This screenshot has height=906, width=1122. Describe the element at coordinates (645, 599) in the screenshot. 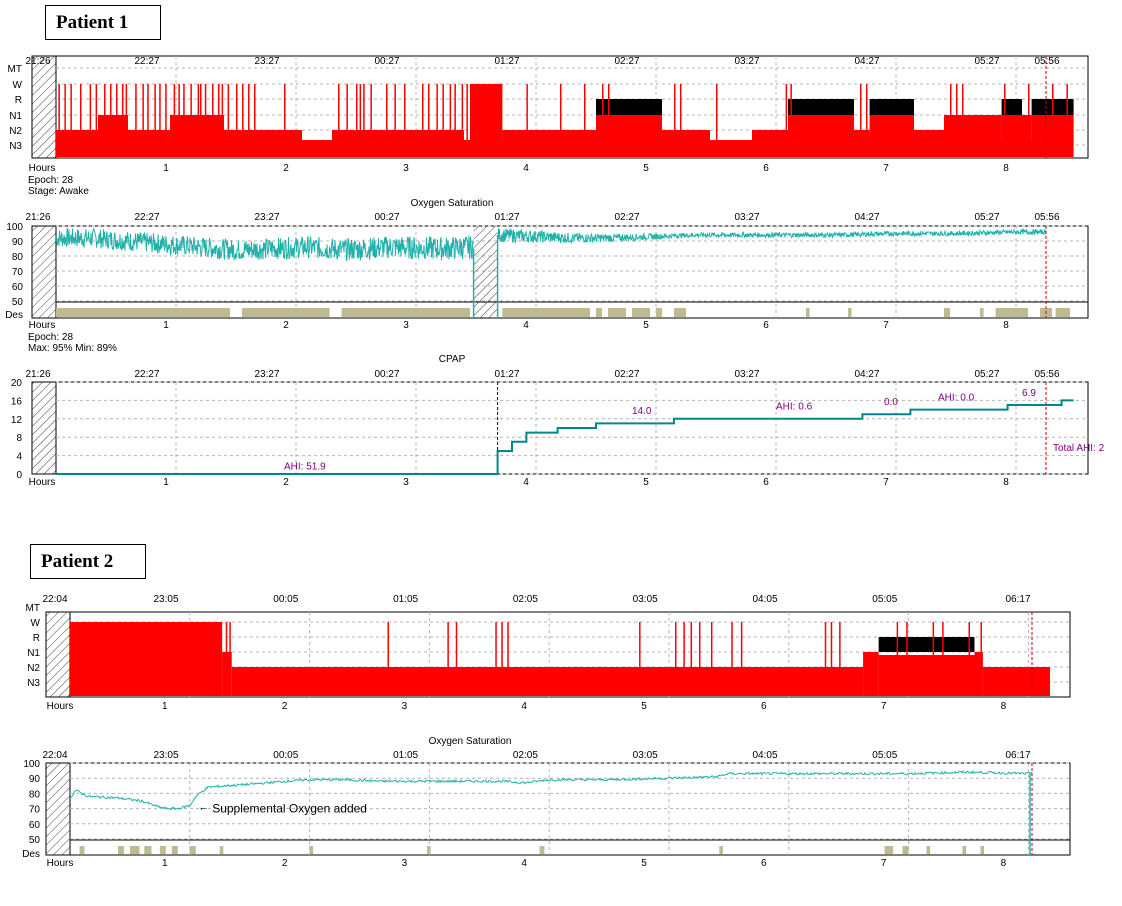

I see `p2-hyp-time-tick: 03:05` at that location.